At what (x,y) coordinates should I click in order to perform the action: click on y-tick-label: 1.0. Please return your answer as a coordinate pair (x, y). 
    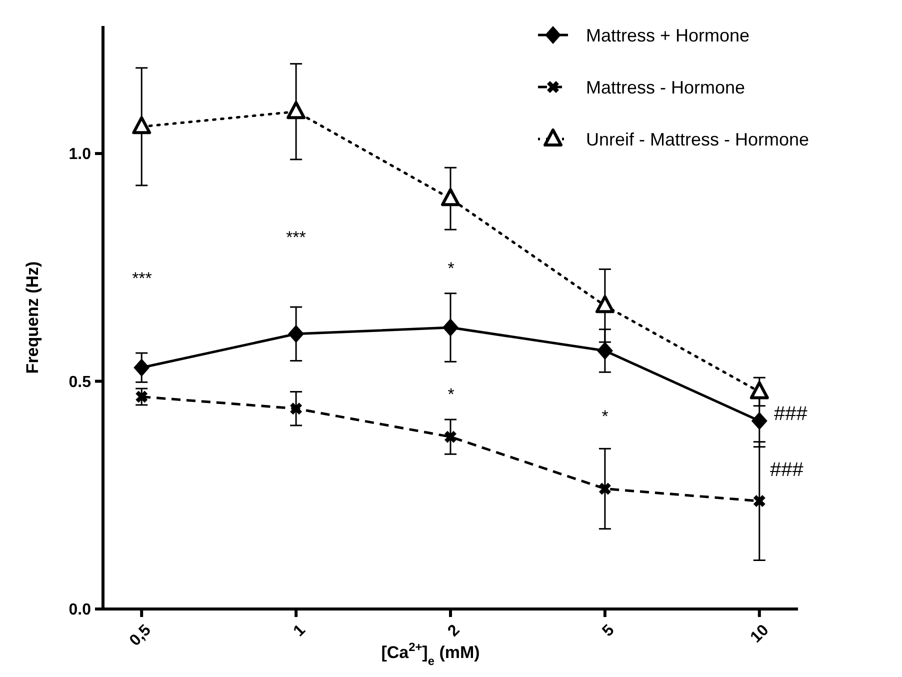
    Looking at the image, I should click on (80, 155).